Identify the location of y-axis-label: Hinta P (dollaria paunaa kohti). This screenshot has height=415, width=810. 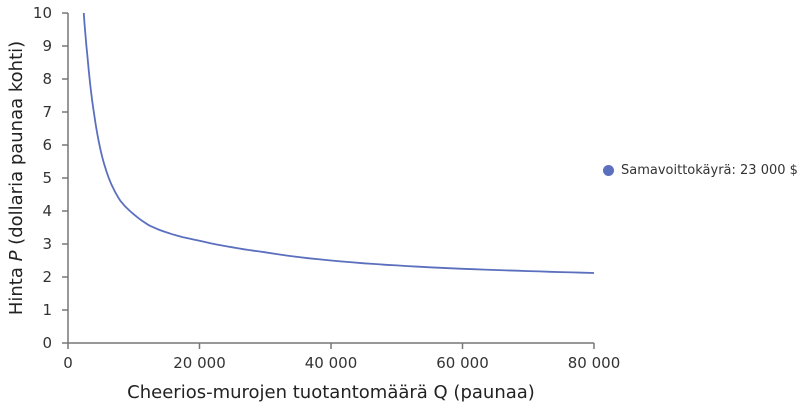
(16, 178).